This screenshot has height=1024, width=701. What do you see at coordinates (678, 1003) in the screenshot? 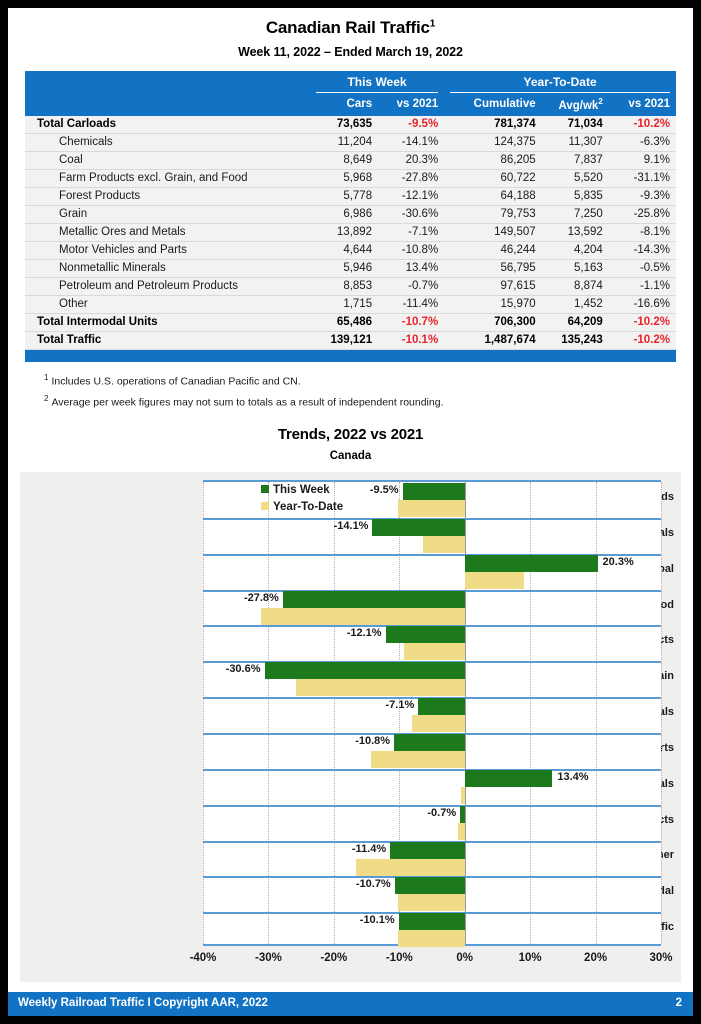
I see `footer-page-number: 2` at bounding box center [678, 1003].